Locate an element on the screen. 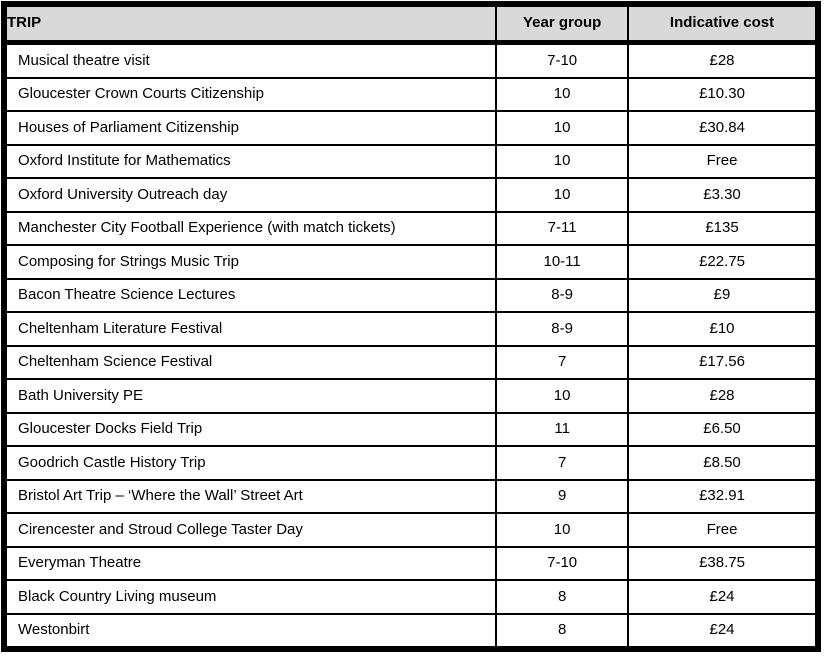 The height and width of the screenshot is (665, 826). indicative-cost-cell: £30.84 is located at coordinates (723, 128).